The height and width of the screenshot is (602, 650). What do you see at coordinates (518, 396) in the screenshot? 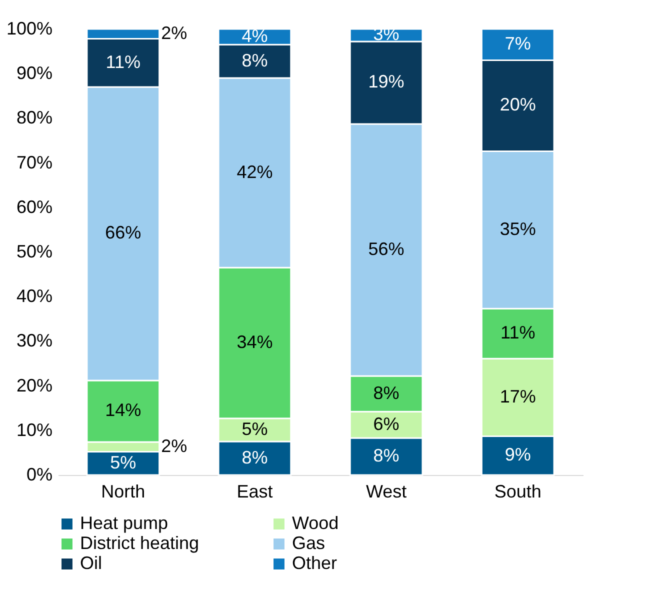
I see `data-label: 17%` at bounding box center [518, 396].